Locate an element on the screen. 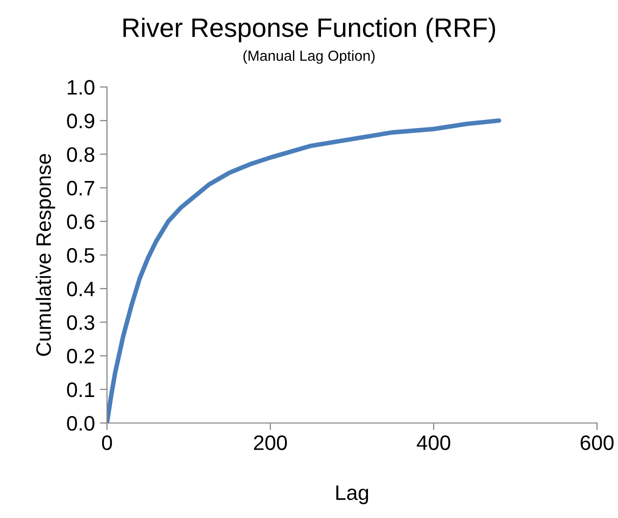  chart-subtitle: (Manual Lag Option) is located at coordinates (309, 57).